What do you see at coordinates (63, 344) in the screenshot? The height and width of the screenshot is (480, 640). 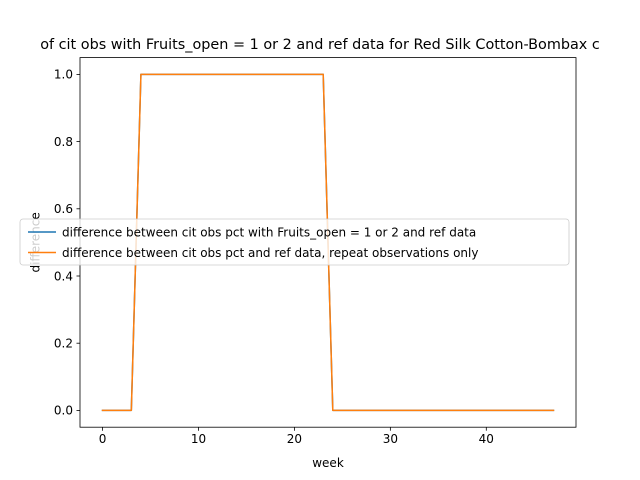 I see `y-tick-label: 0.2` at bounding box center [63, 344].